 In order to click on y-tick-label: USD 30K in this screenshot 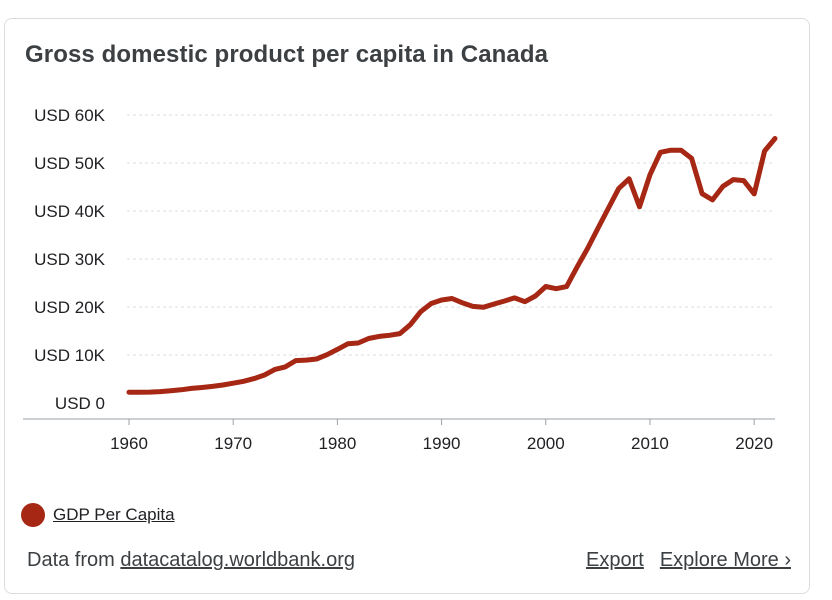, I will do `click(70, 259)`.